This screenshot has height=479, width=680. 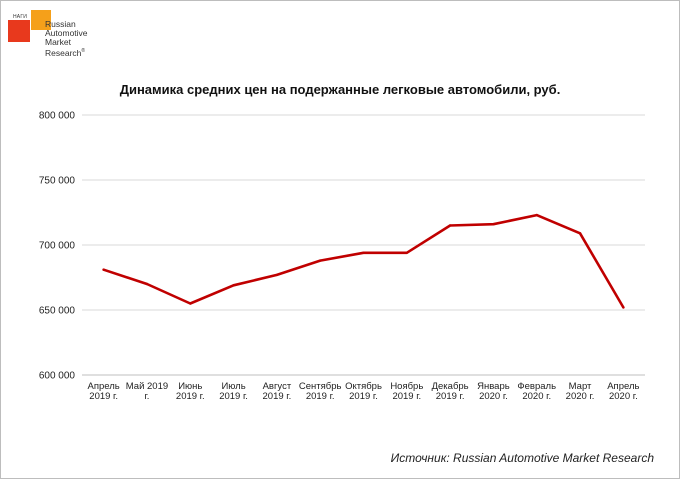 What do you see at coordinates (277, 391) in the screenshot?
I see `x-tick-label: Август 2019 г.` at bounding box center [277, 391].